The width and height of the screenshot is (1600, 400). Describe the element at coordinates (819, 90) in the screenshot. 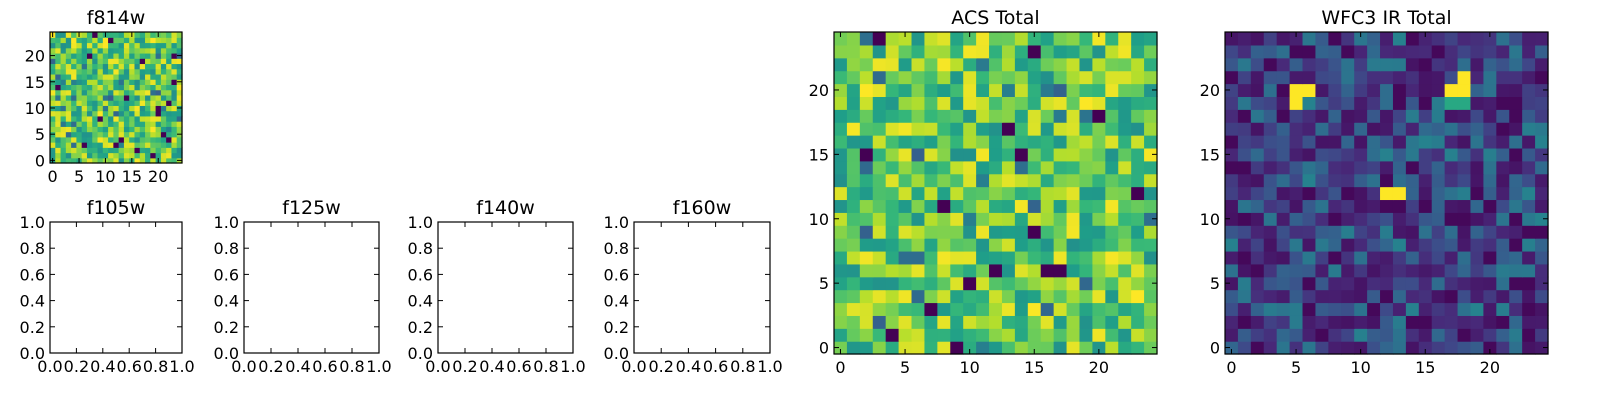

I see `y-tick-label: 20` at that location.